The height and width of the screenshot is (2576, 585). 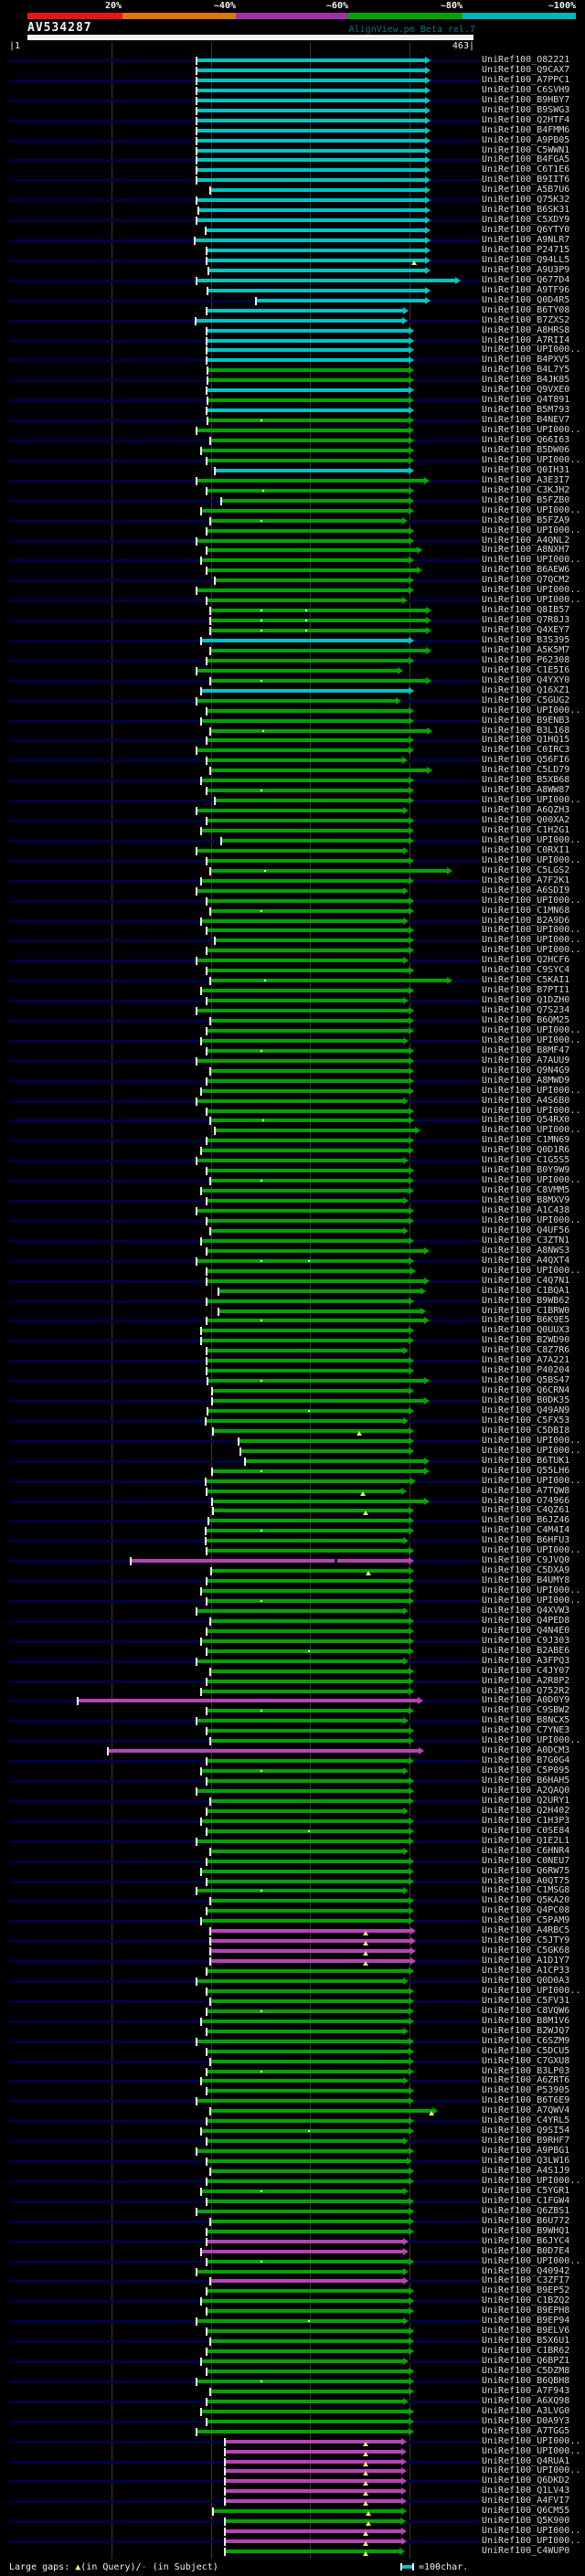 What do you see at coordinates (526, 1160) in the screenshot?
I see `hit-accession-label: UniRef100_C1G5S5` at bounding box center [526, 1160].